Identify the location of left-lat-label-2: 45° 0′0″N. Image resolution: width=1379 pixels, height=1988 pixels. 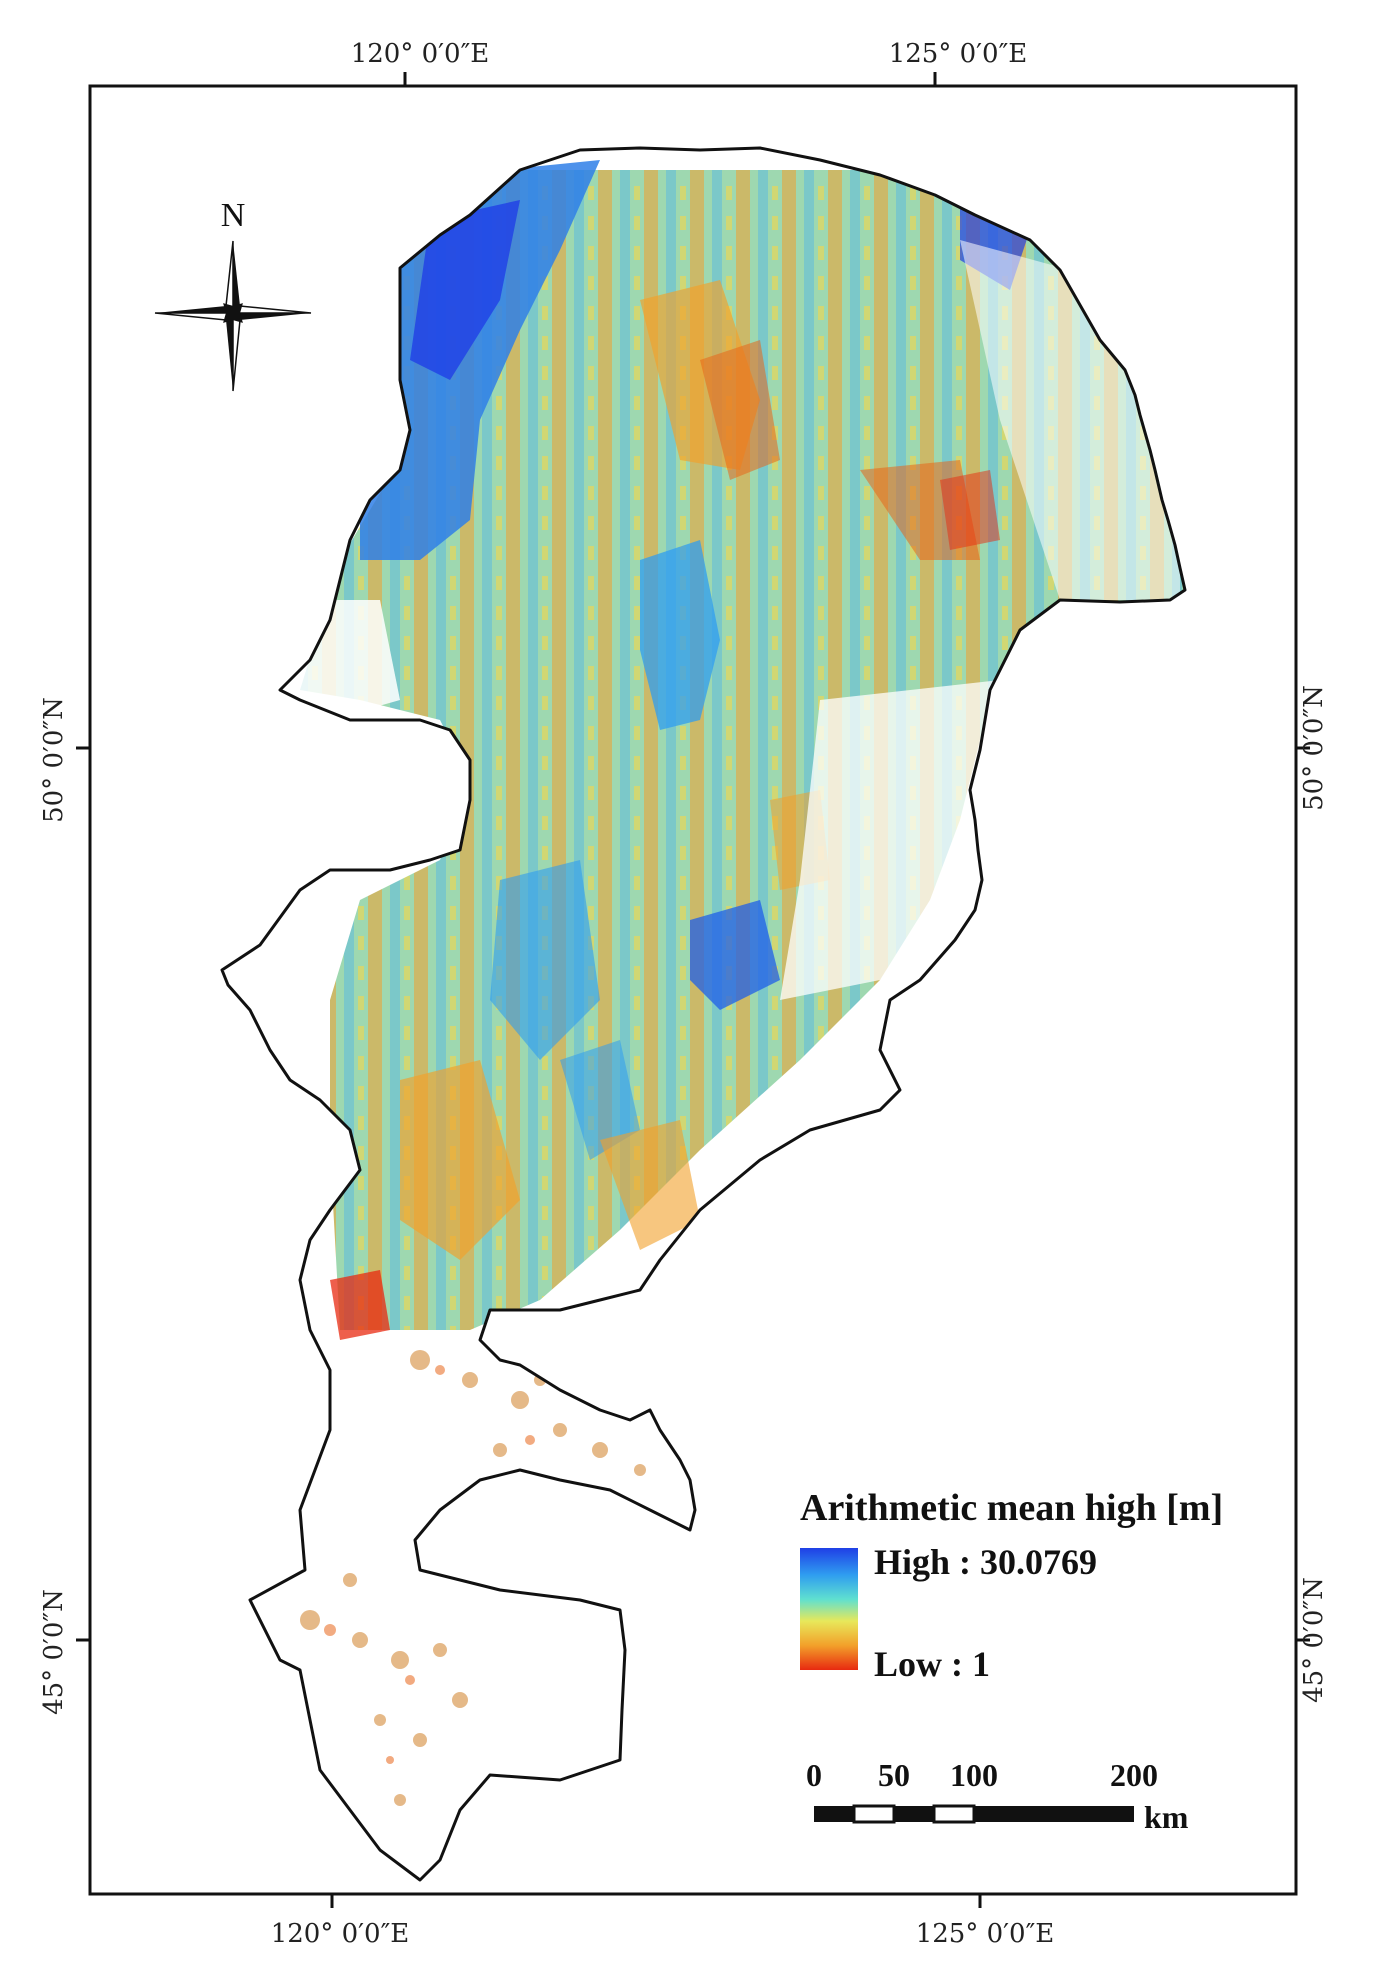
(54, 1652).